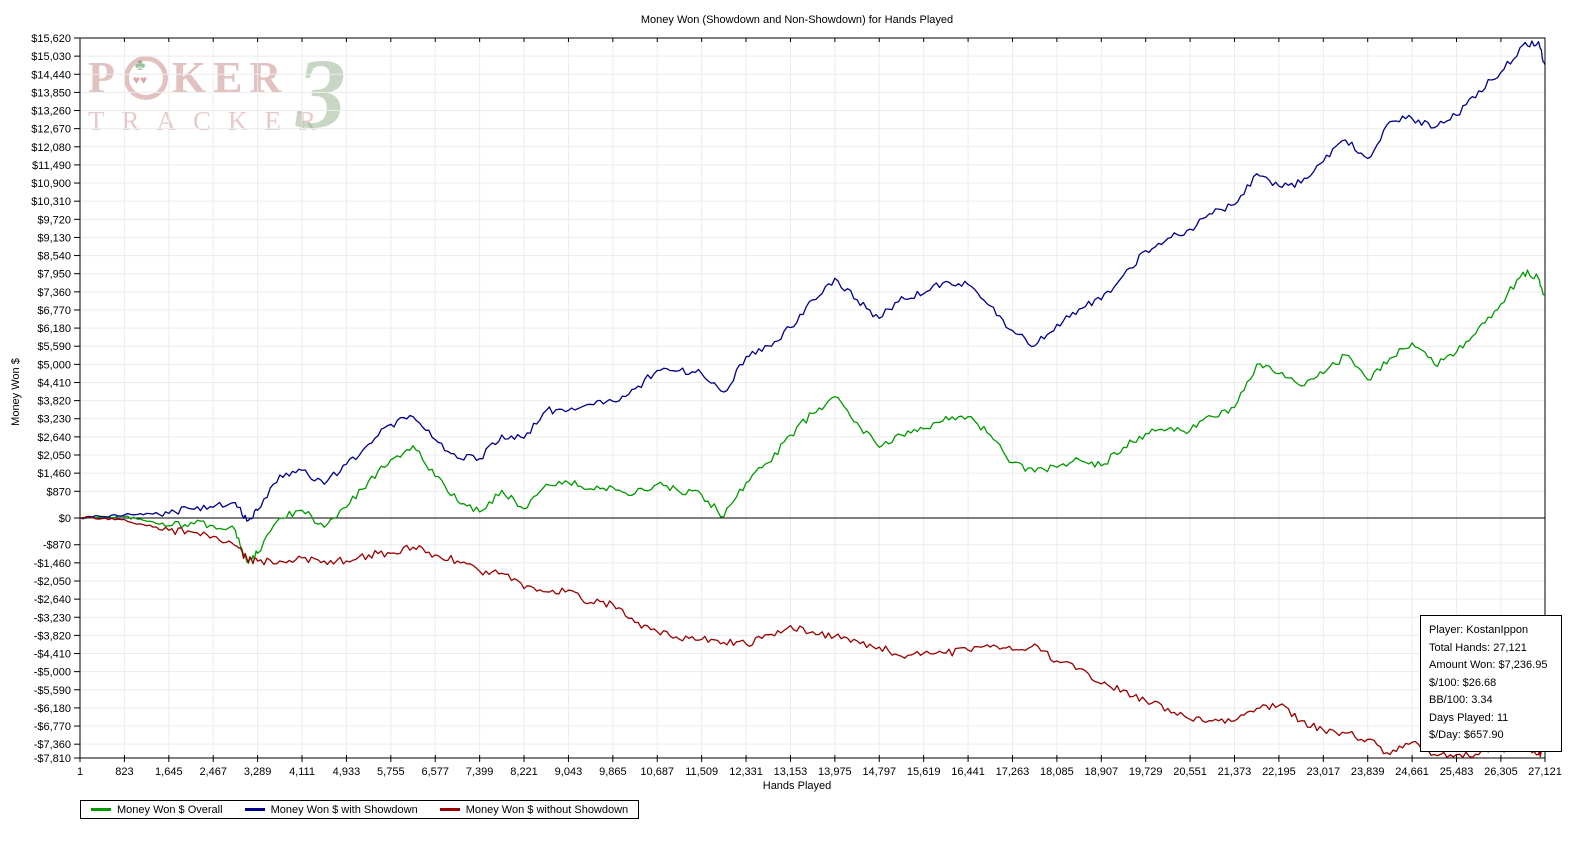  What do you see at coordinates (1368, 772) in the screenshot?
I see `x-tick-label: 23,839` at bounding box center [1368, 772].